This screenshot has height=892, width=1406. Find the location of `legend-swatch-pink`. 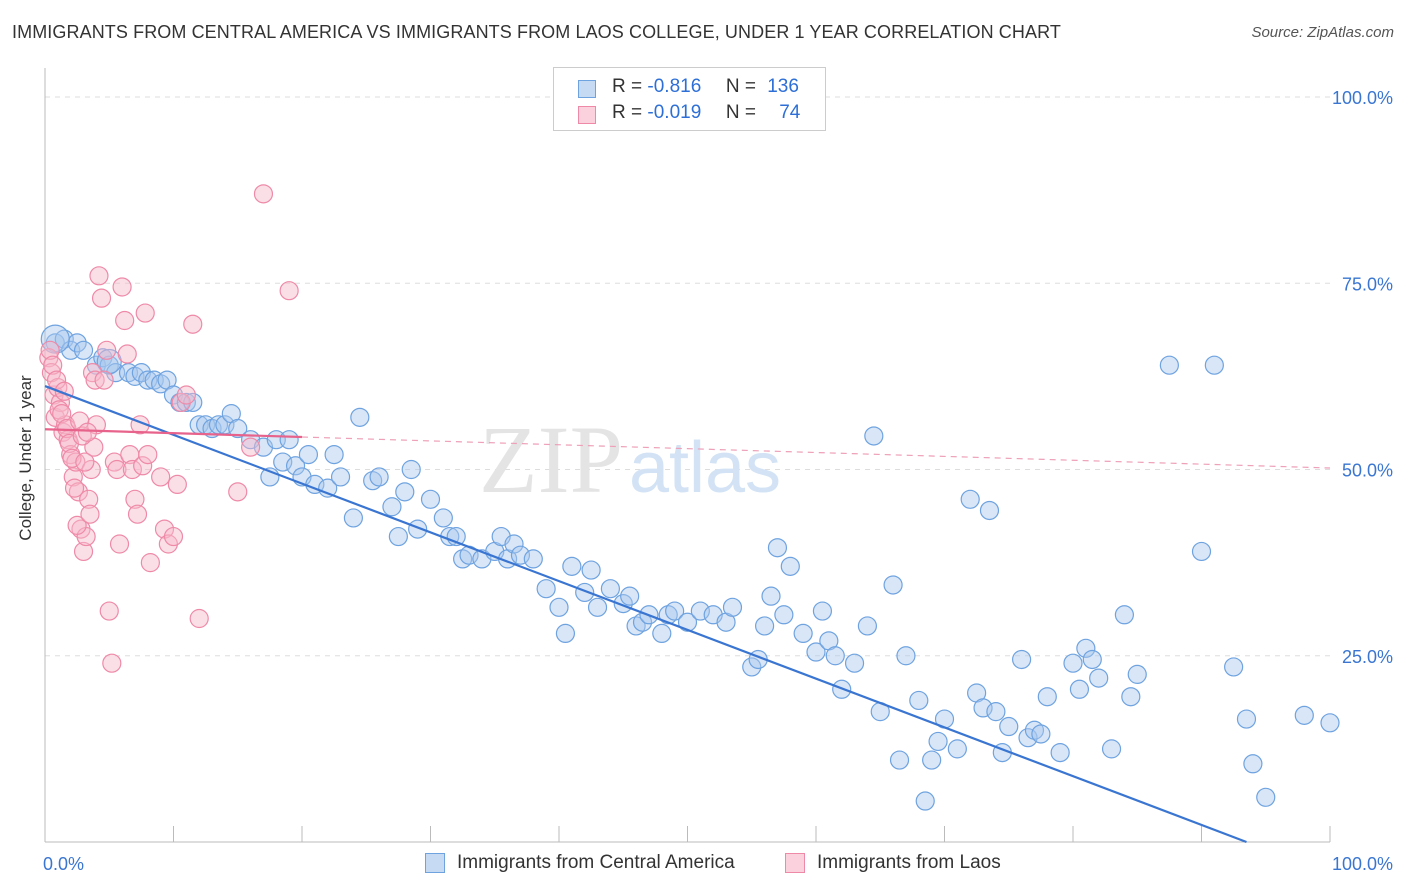

legend-swatch-pink is located at coordinates (587, 115).